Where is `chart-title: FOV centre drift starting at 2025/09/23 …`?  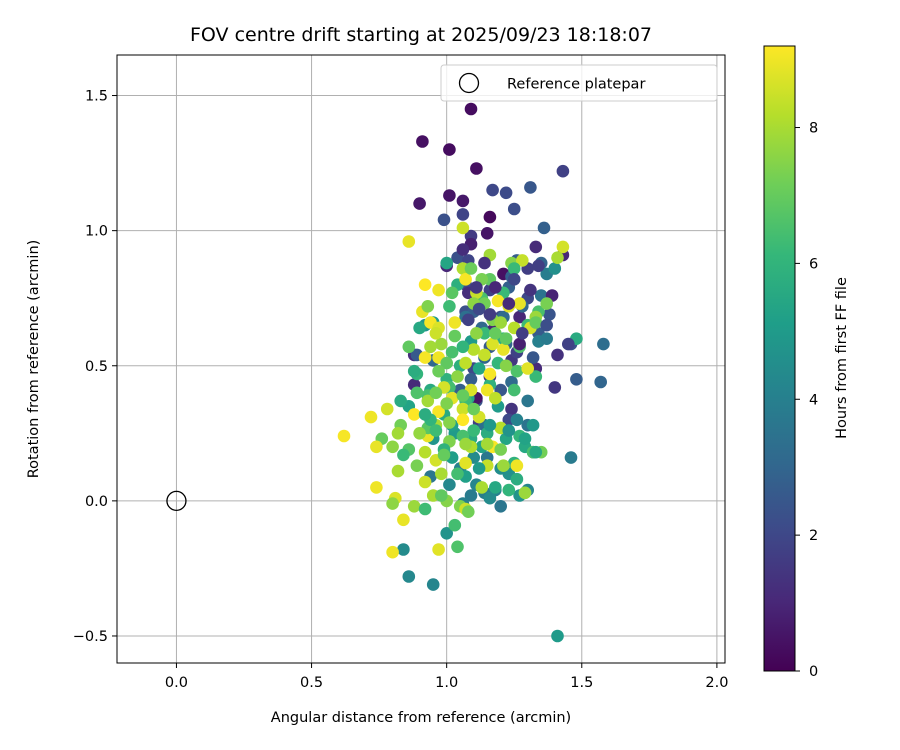
chart-title: FOV centre drift starting at 2025/09/23 … is located at coordinates (421, 35).